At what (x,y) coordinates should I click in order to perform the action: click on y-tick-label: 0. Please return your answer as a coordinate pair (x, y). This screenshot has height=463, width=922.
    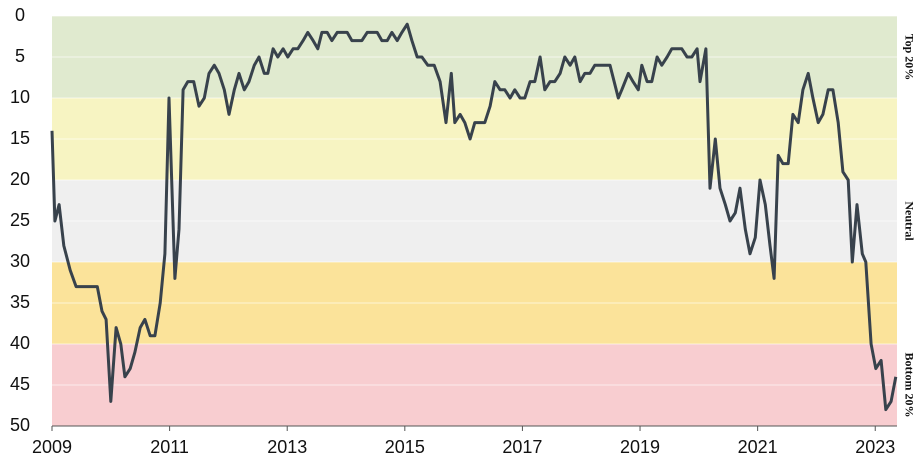
    Looking at the image, I should click on (20, 15).